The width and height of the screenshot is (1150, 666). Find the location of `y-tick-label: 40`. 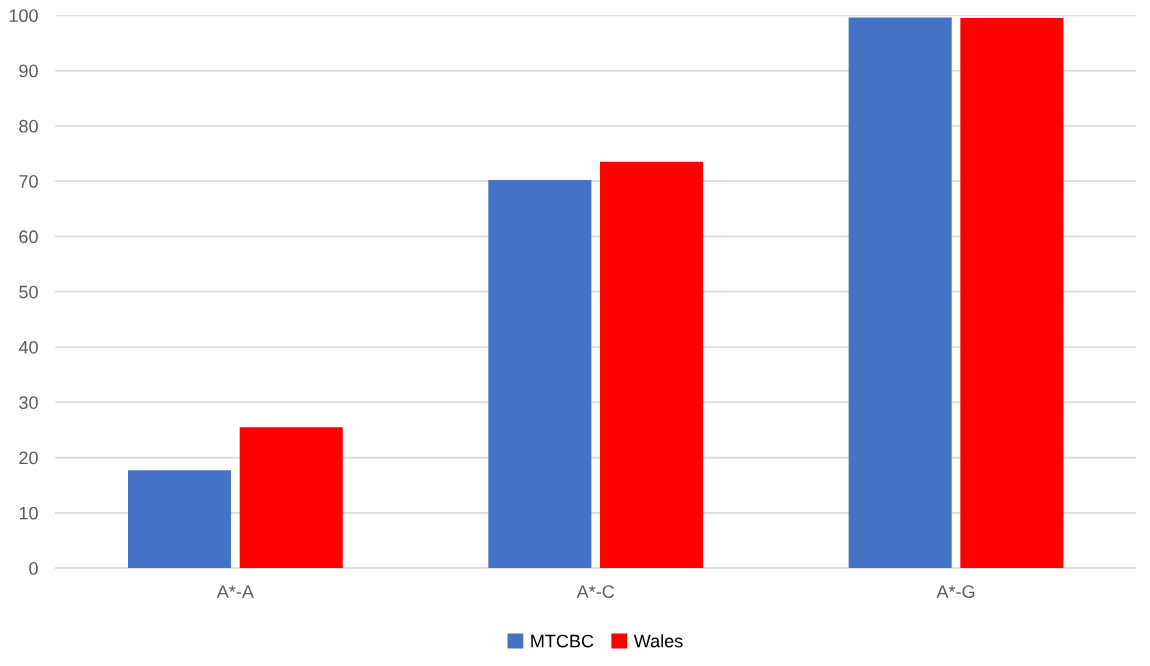

y-tick-label: 40 is located at coordinates (28, 347).